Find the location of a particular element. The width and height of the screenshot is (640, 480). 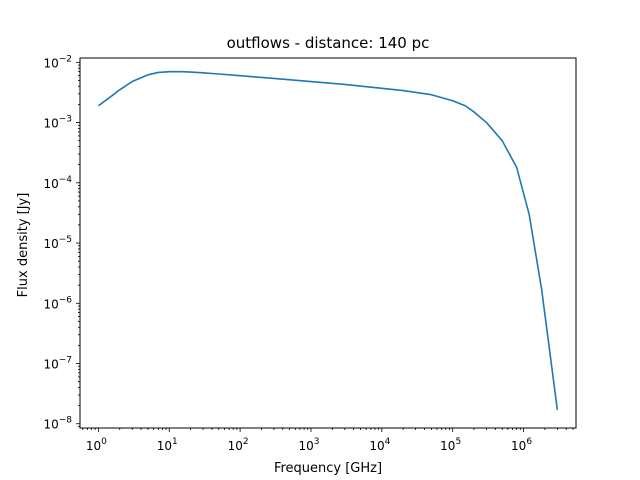

y-tick-label: 10⁻⁴ is located at coordinates (57, 183).